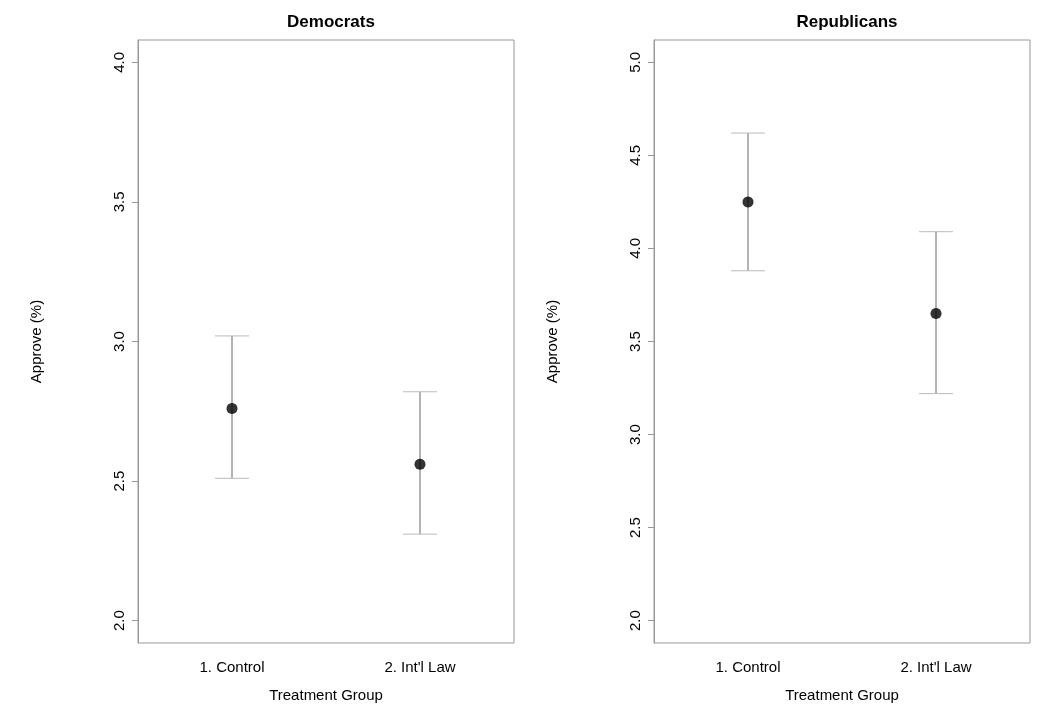 The width and height of the screenshot is (1042, 707). Describe the element at coordinates (634, 62) in the screenshot. I see `y-tick-label: 5.0` at that location.